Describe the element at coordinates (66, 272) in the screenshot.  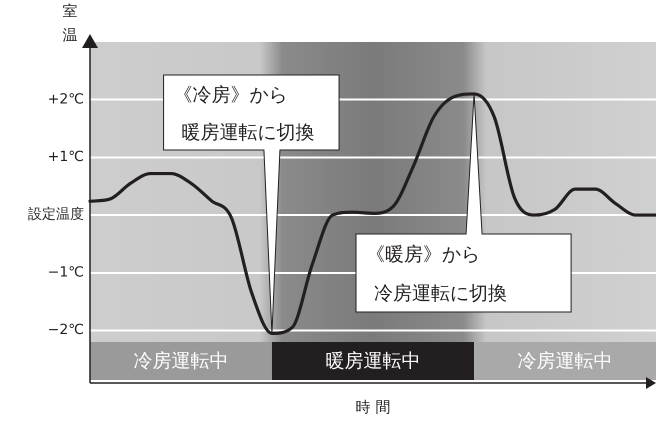
I see `y-tick-label: −1℃` at that location.